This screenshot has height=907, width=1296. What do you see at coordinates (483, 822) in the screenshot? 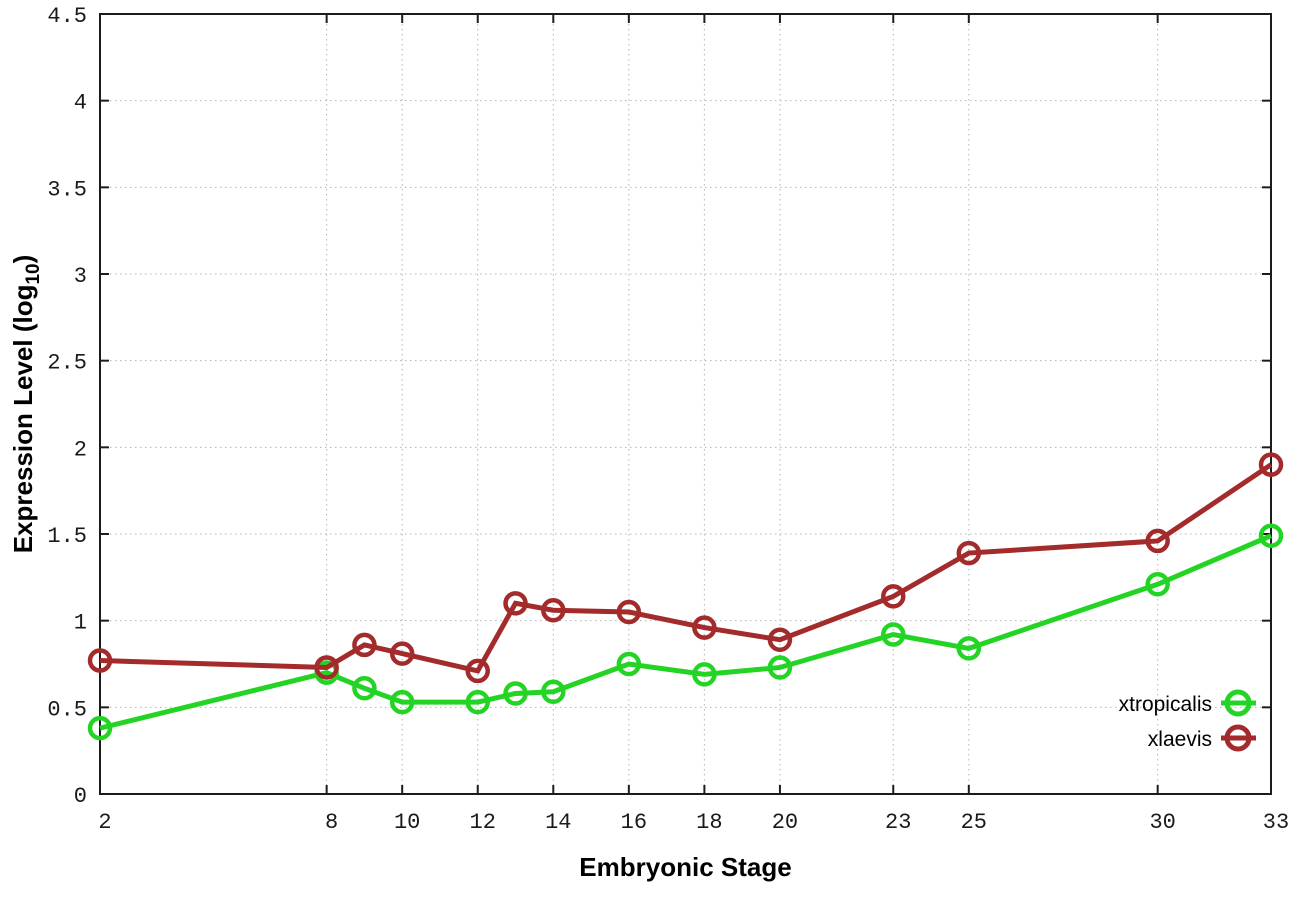
I see `x-axis-tick-label: 12` at bounding box center [483, 822].